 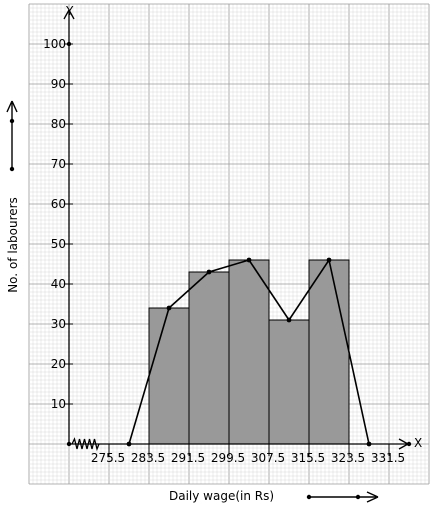 I want to click on x-direction-arrowhead, so click(x=372, y=497).